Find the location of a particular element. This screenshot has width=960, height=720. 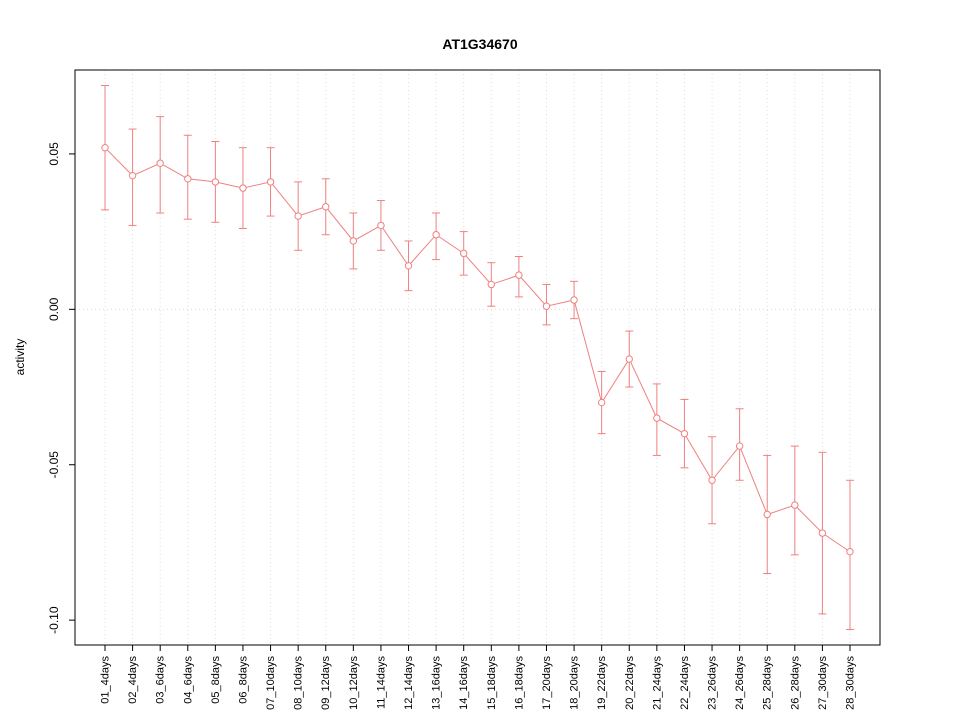

x-tick-label: 06_8days is located at coordinates (243, 680).